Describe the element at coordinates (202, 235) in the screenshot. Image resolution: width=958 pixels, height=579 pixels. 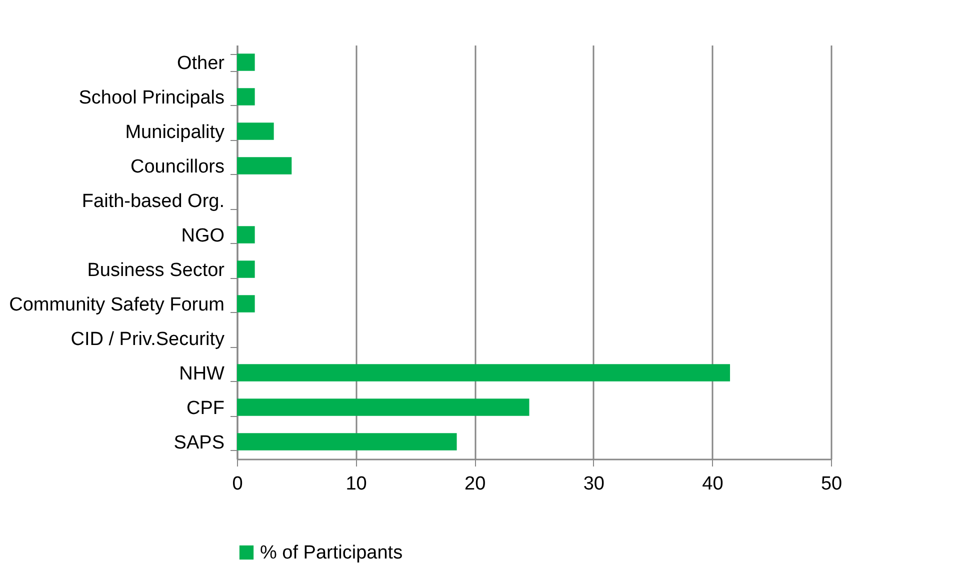
I see `y-tick-label: NGO` at that location.